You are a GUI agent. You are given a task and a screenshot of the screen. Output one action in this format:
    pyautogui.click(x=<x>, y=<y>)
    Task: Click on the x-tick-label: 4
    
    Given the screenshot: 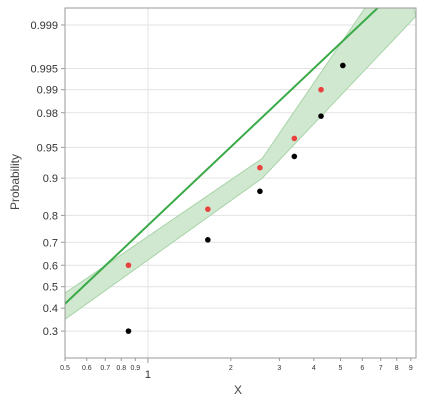 What is the action you would take?
    pyautogui.click(x=314, y=368)
    